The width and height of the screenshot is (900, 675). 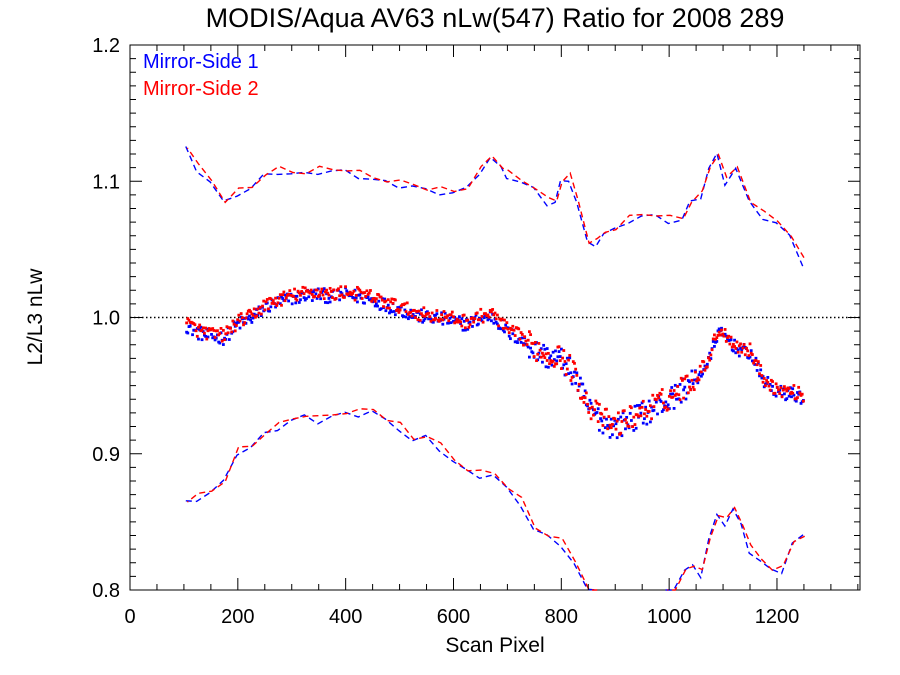 What do you see at coordinates (106, 46) in the screenshot?
I see `y-tick-label: 1.2` at bounding box center [106, 46].